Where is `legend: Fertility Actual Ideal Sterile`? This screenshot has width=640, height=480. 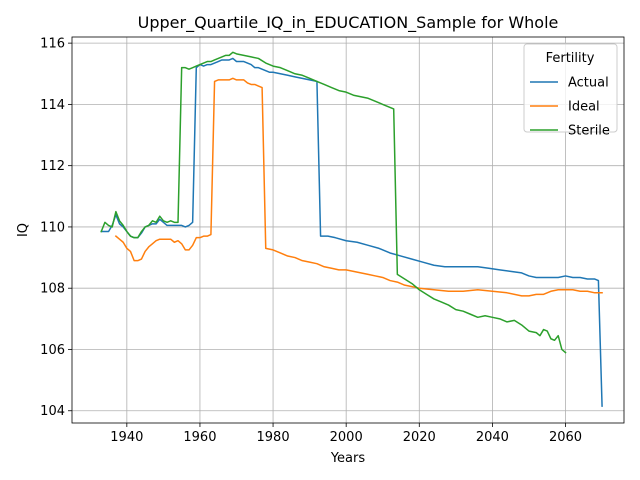
legend: Fertility Actual Ideal Sterile is located at coordinates (570, 91).